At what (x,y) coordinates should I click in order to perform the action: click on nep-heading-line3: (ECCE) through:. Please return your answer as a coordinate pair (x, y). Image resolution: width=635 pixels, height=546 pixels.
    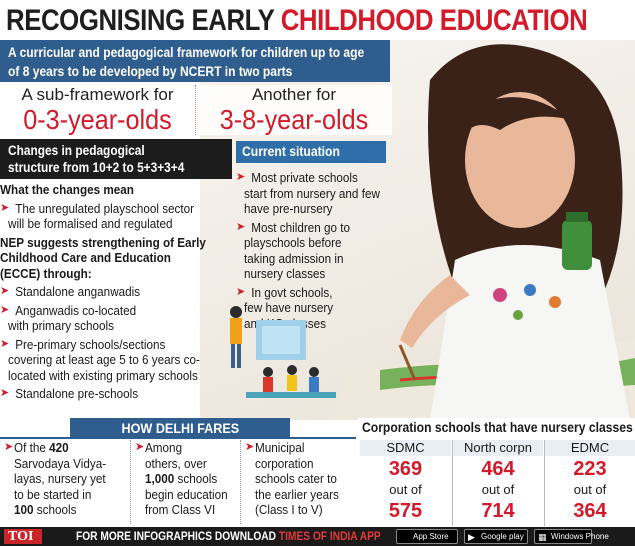
    Looking at the image, I should click on (46, 273).